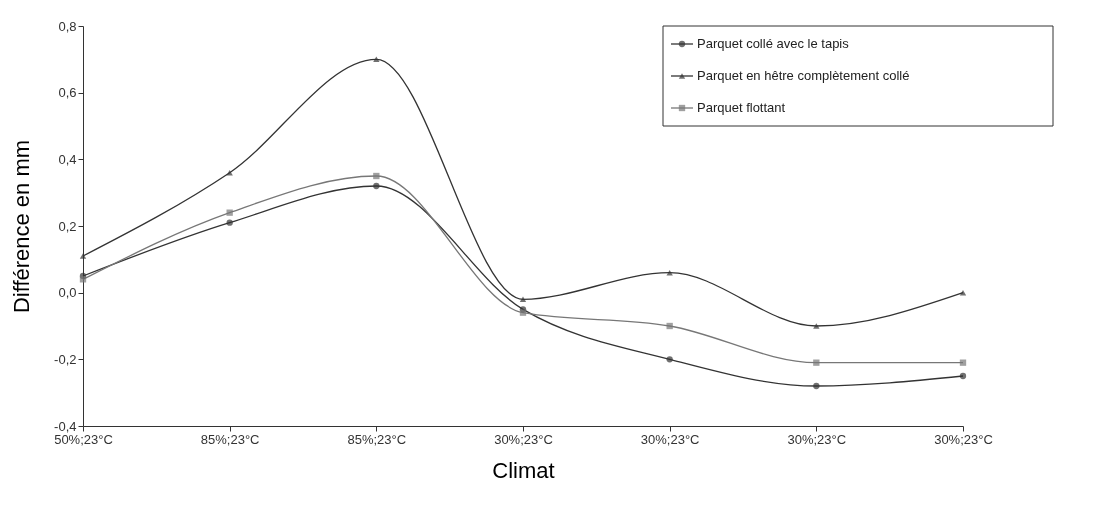 This screenshot has width=1103, height=517. What do you see at coordinates (741, 107) in the screenshot?
I see `legend-label: Parquet flottant` at bounding box center [741, 107].